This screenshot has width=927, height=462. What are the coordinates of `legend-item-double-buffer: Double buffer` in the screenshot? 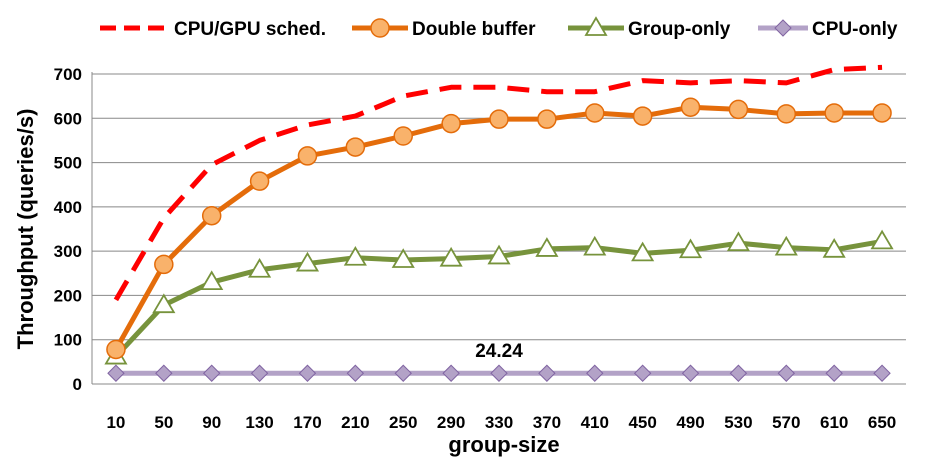 It's located at (444, 29).